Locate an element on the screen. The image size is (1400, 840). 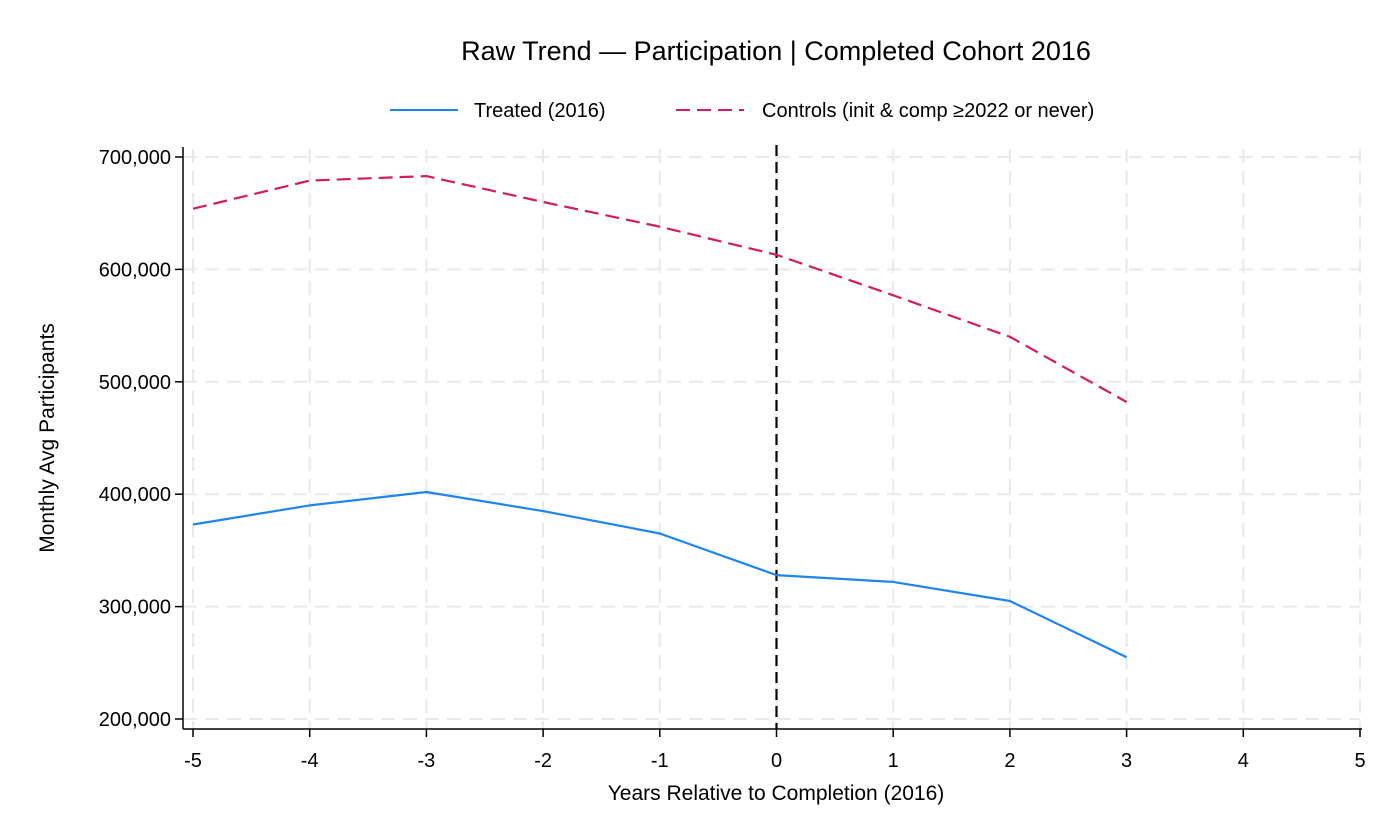
x-tick-label: -3 is located at coordinates (427, 761).